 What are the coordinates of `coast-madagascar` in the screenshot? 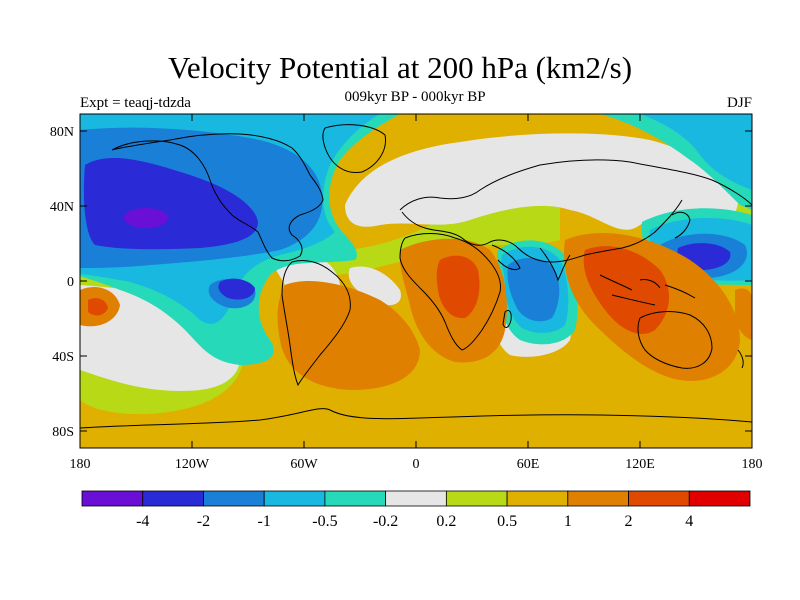 It's located at (507, 318).